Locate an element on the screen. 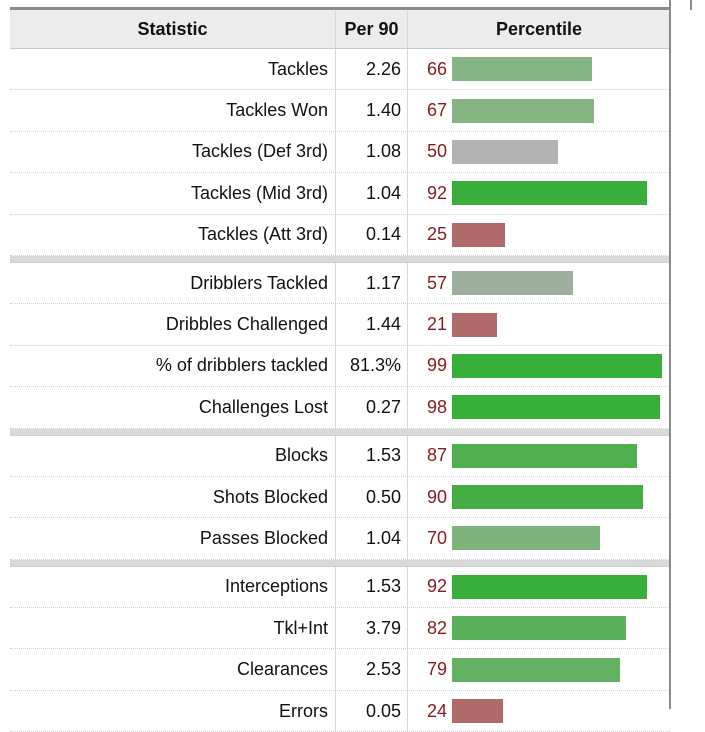 This screenshot has width=705, height=732. table-row: Challenges Lost 0.27 98 is located at coordinates (340, 408).